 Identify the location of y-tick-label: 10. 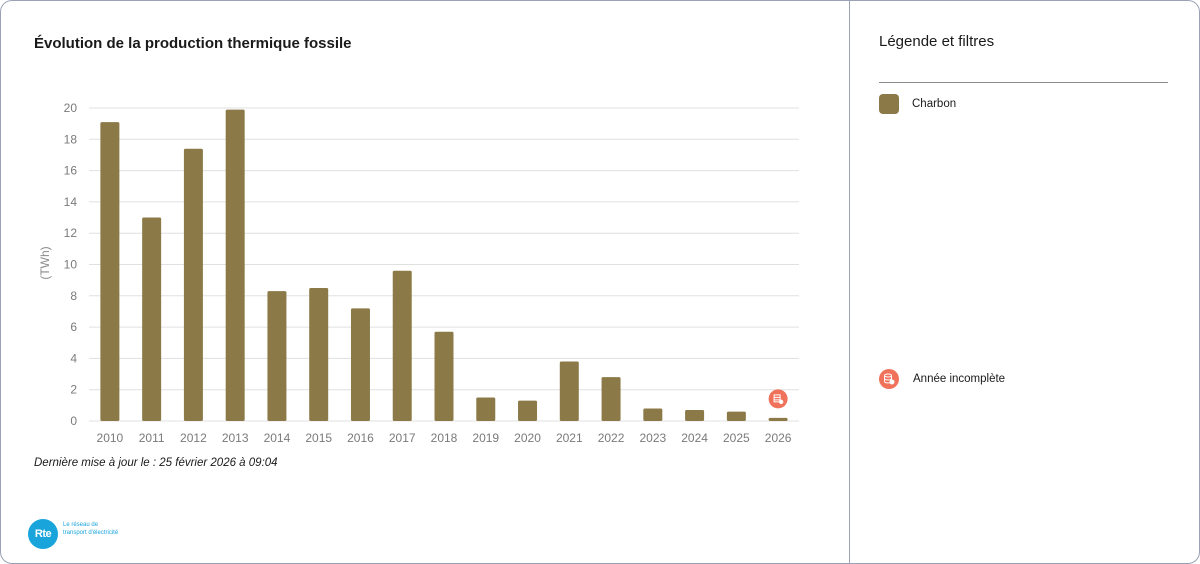
(71, 265).